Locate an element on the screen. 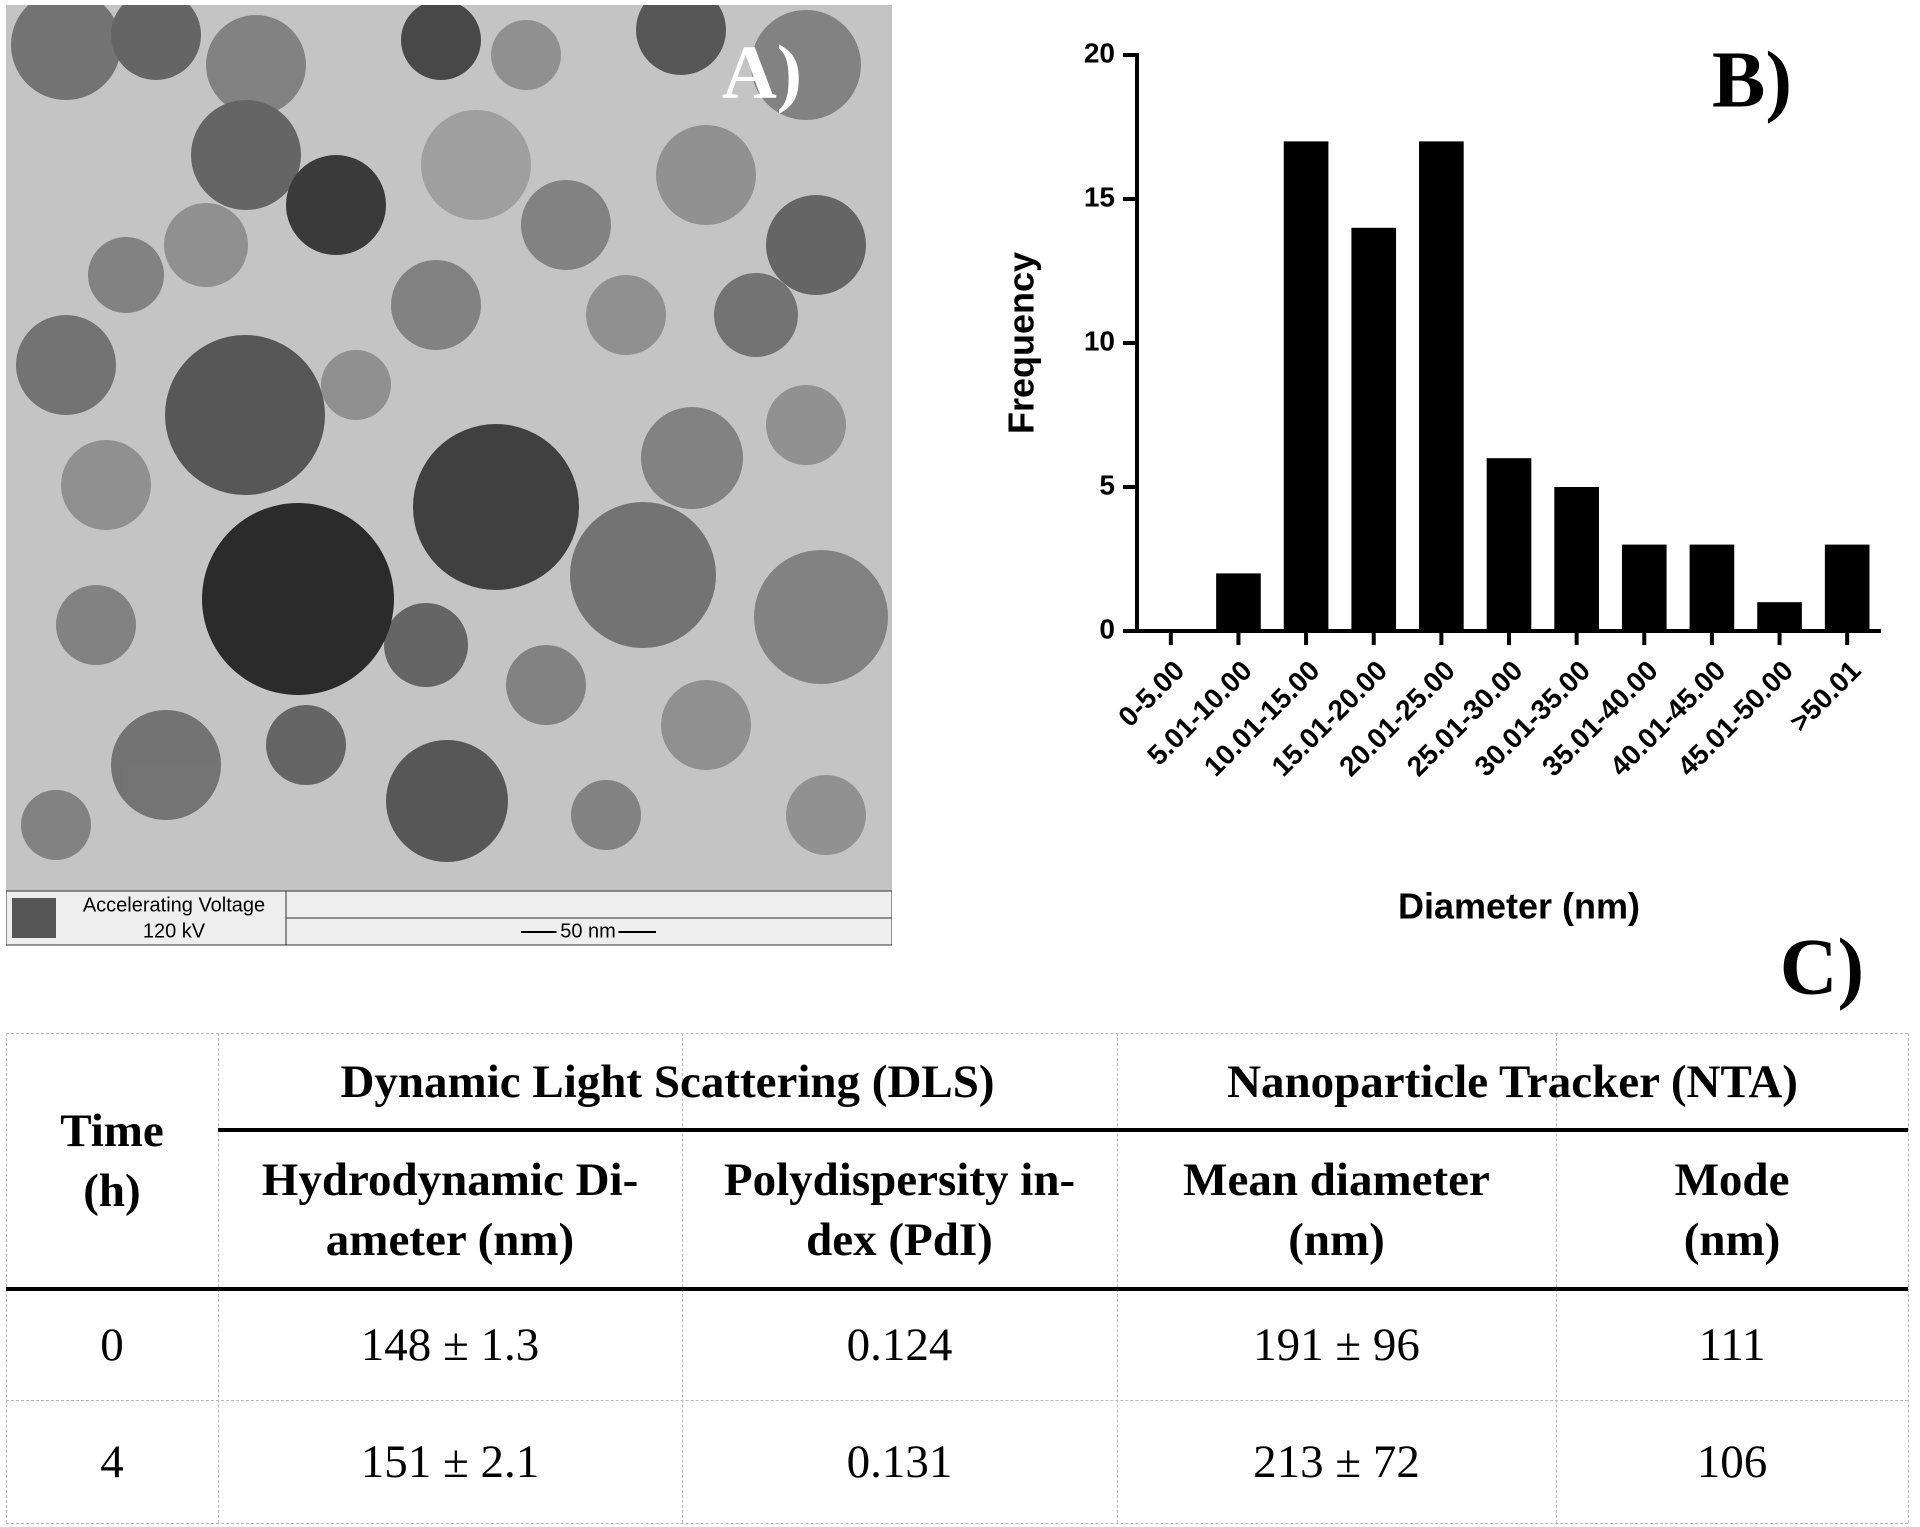 The image size is (1920, 1527). y-tick-label: 5 is located at coordinates (1107, 484).